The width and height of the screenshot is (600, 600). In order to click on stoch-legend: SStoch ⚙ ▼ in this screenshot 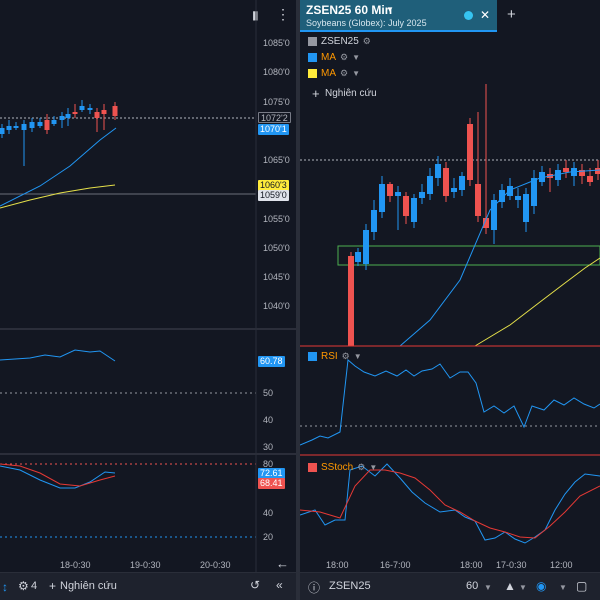, I will do `click(342, 467)`.